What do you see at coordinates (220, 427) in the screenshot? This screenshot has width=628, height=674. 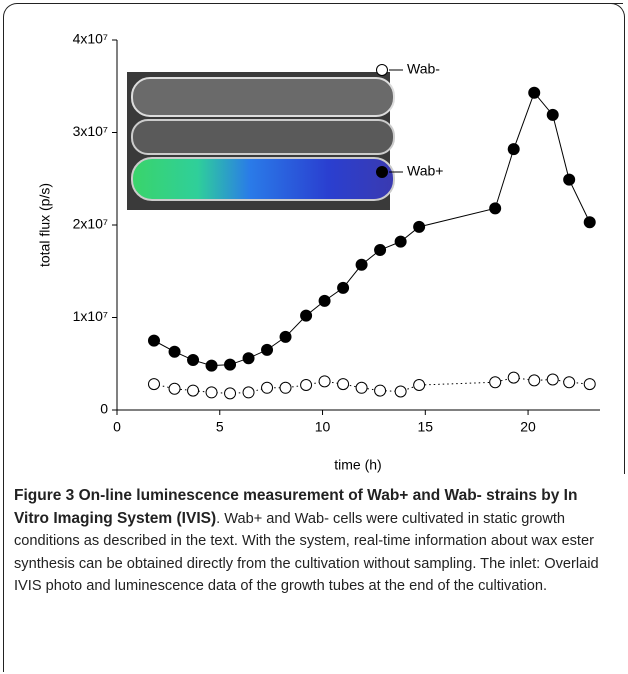 I see `x-tick-label: 5` at bounding box center [220, 427].